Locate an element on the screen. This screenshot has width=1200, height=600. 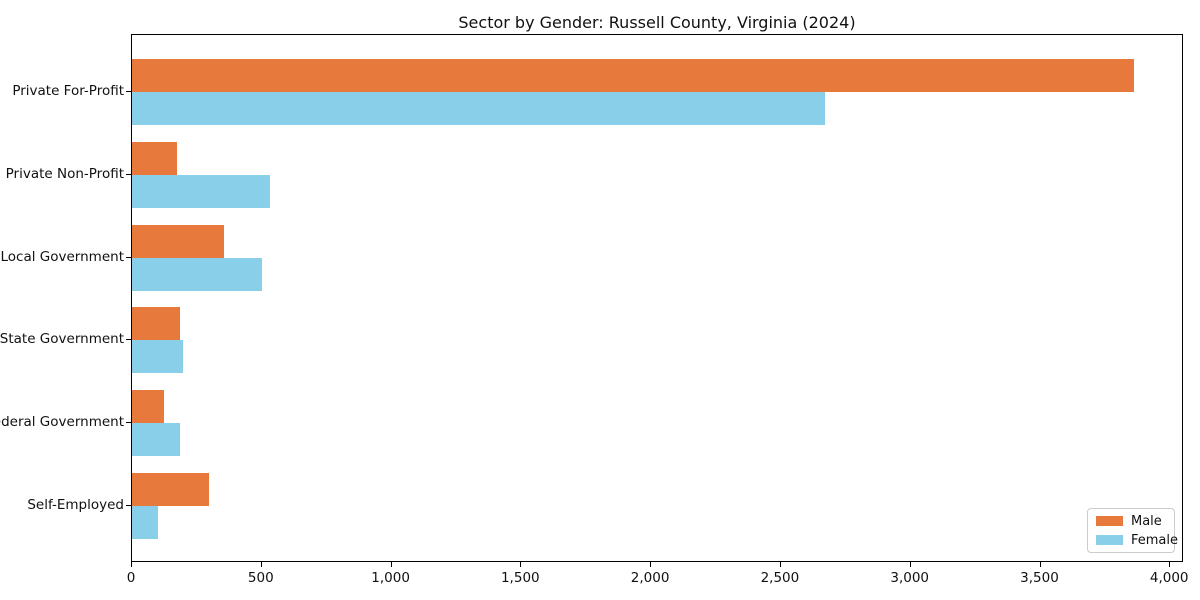
y-tick-label: Private Non-Profit is located at coordinates (64, 174).